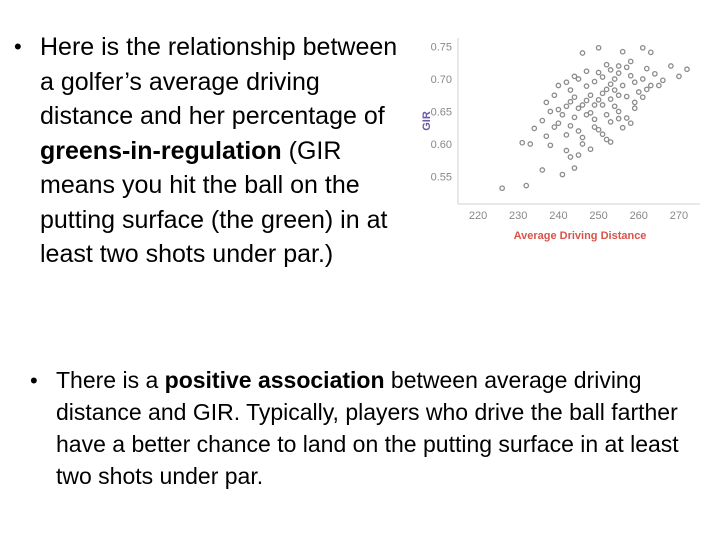  What do you see at coordinates (518, 216) in the screenshot?
I see `x-tick-label: 230` at bounding box center [518, 216].